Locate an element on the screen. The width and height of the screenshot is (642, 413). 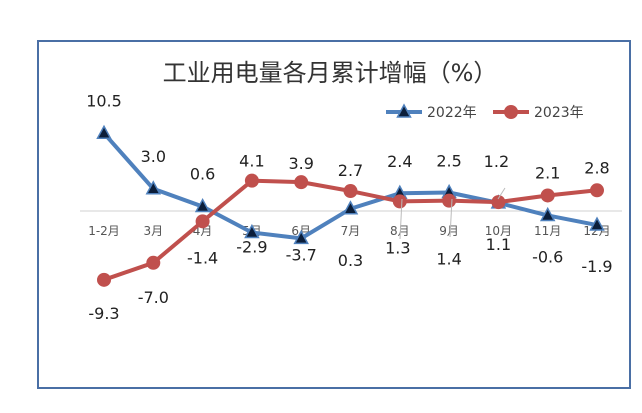
legend: 2022年 2023年 is located at coordinates (485, 112).